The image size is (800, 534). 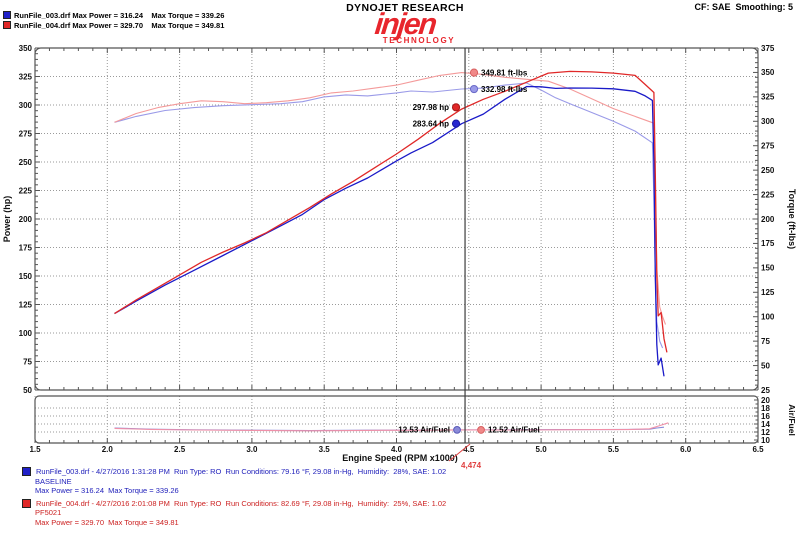 I want to click on cursor-value-label: 332.98 ft-lbs, so click(x=504, y=89).